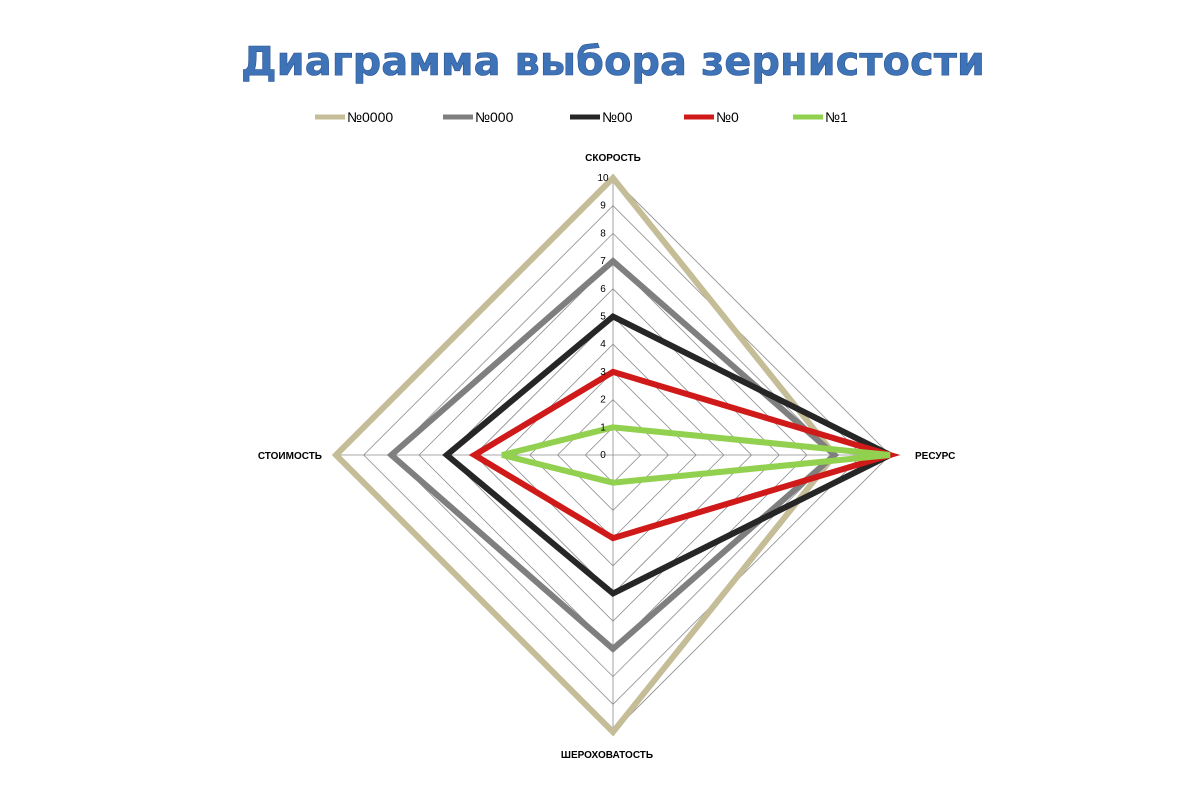  I want to click on tick-label-3: 3, so click(603, 372).